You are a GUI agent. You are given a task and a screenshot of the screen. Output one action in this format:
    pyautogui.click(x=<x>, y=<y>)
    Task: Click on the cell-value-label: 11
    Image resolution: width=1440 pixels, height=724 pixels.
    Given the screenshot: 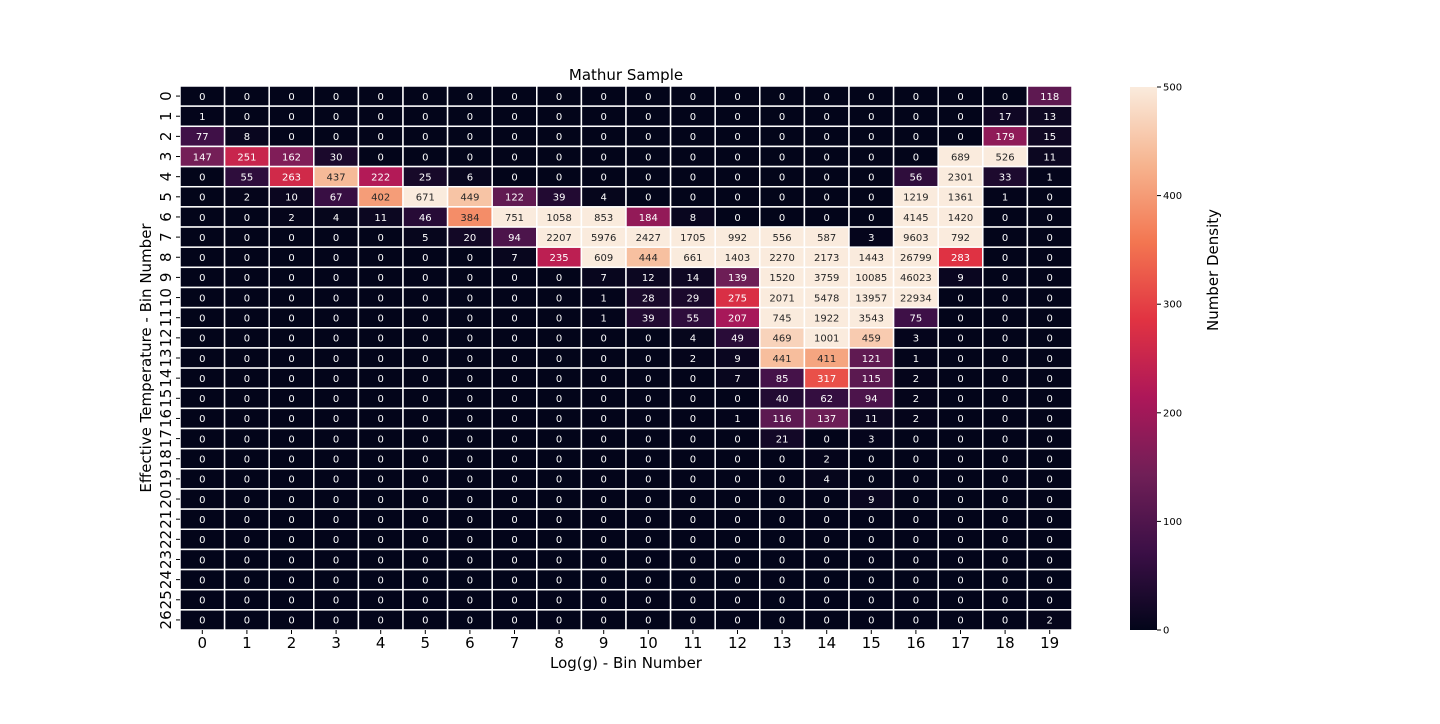 What is the action you would take?
    pyautogui.click(x=380, y=218)
    